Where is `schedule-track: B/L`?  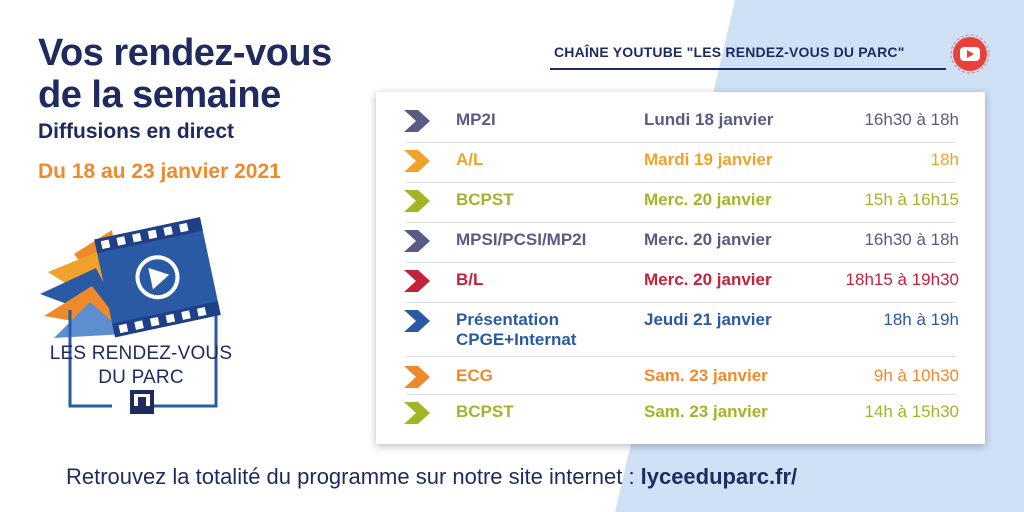 schedule-track: B/L is located at coordinates (470, 279).